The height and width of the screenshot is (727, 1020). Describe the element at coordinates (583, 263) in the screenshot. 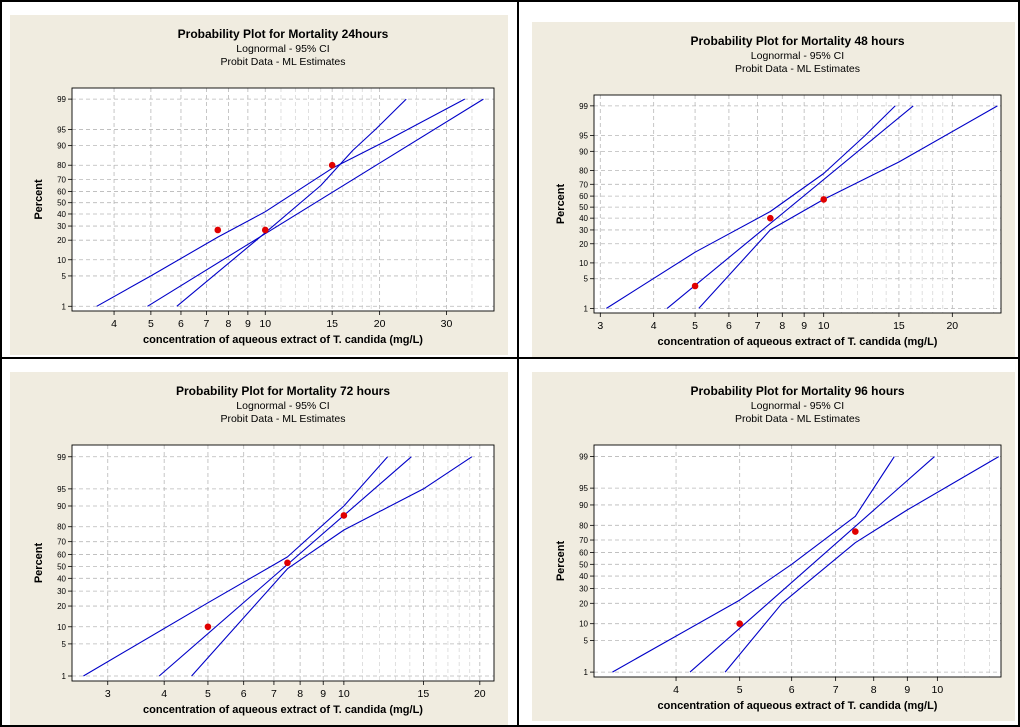

I see `y-tick-label: 10` at that location.